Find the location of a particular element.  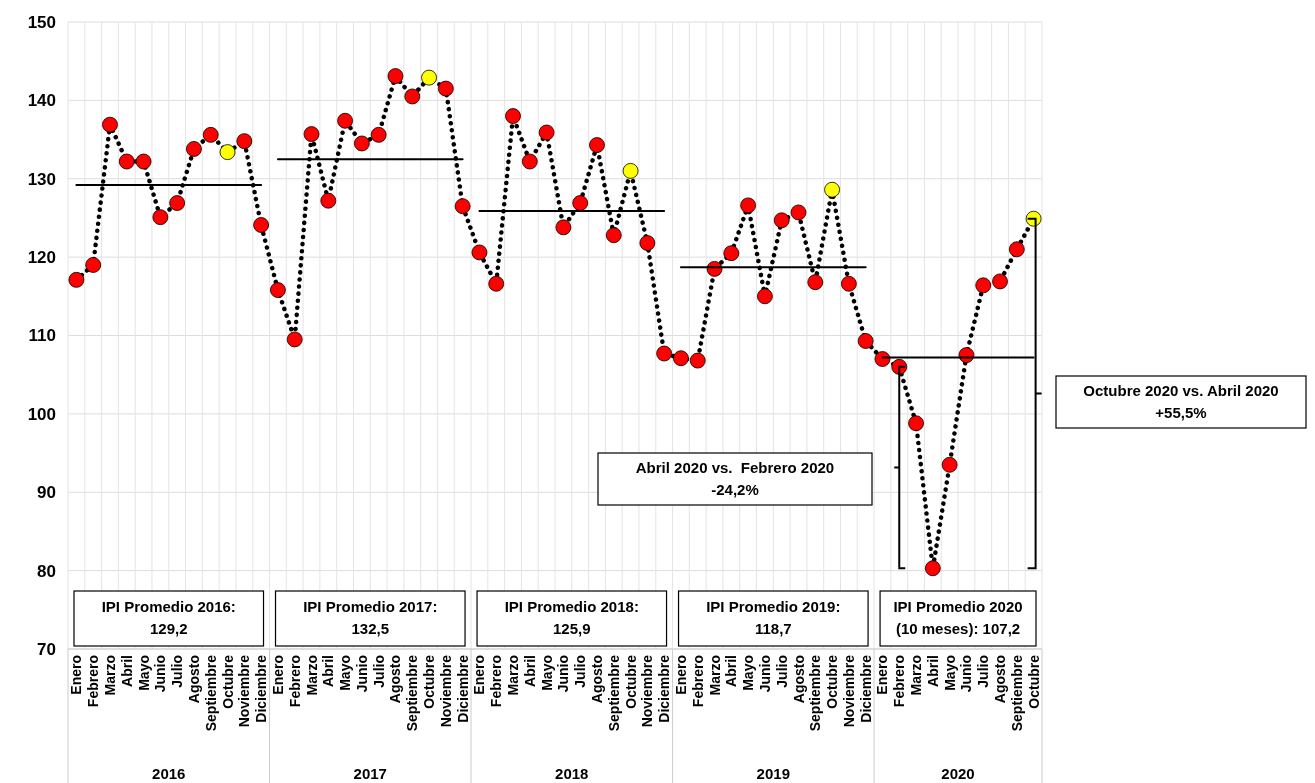

annotation: IPI Promedio 2016: 129,2 is located at coordinates (168, 617).